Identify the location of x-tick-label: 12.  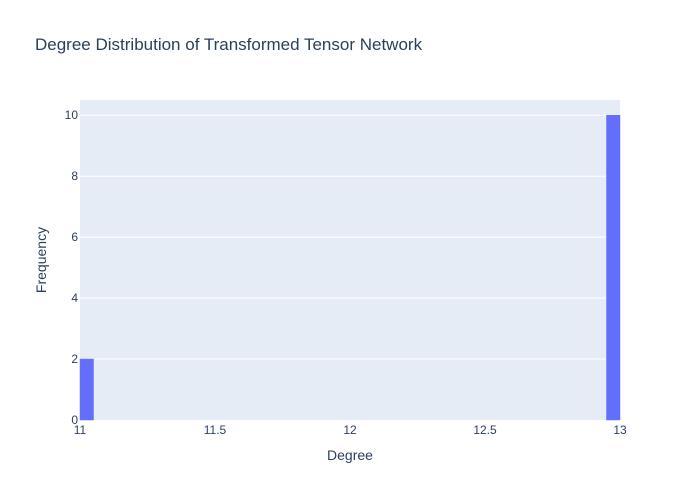
(350, 430).